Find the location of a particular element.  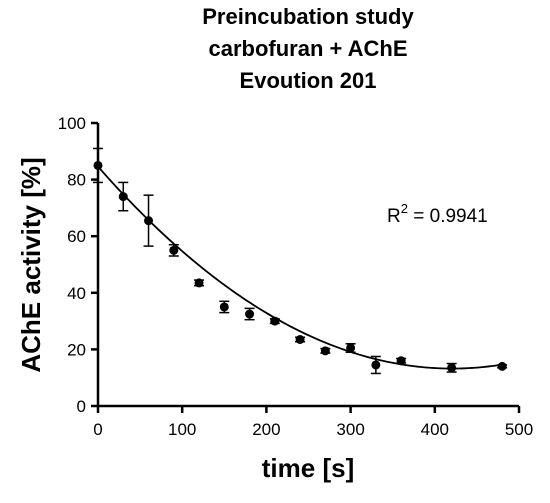

x-tick-label-3: 300 is located at coordinates (350, 429).